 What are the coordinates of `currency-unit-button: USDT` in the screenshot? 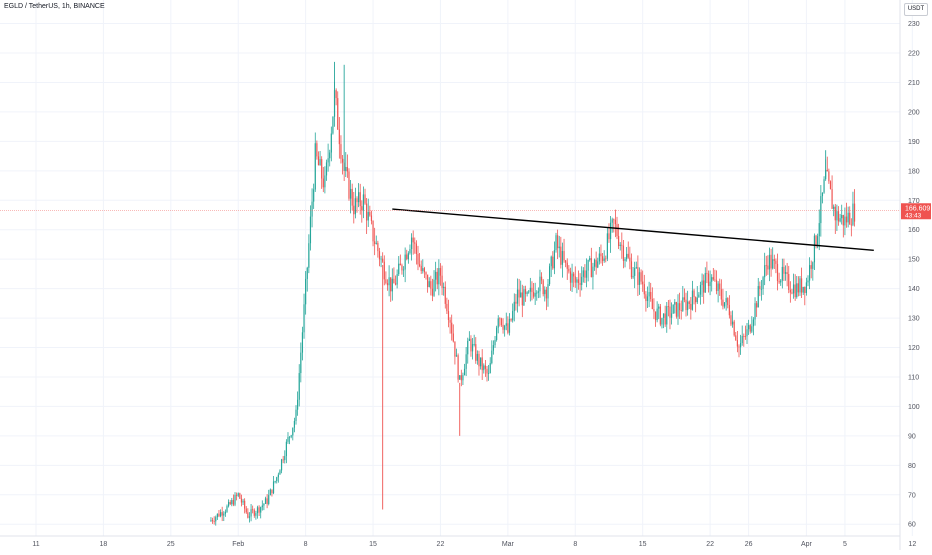 It's located at (916, 9).